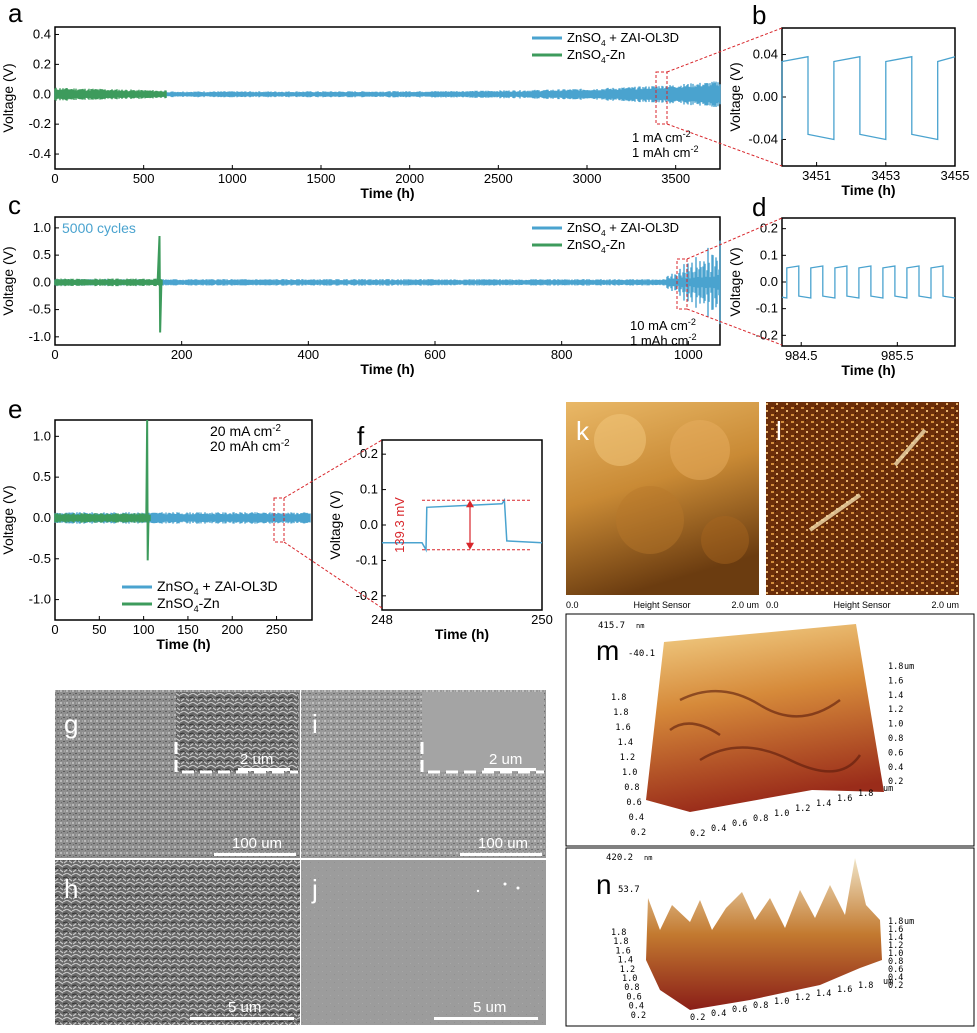  I want to click on afm-image-l, so click(862, 498).